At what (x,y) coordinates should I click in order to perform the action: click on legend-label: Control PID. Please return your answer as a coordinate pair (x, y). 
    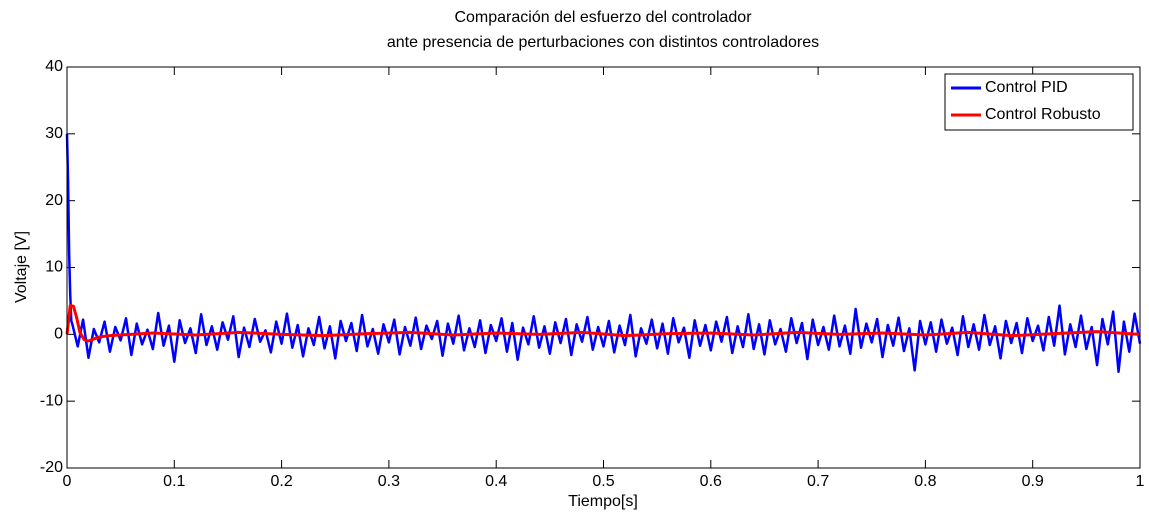
    Looking at the image, I should click on (1026, 87).